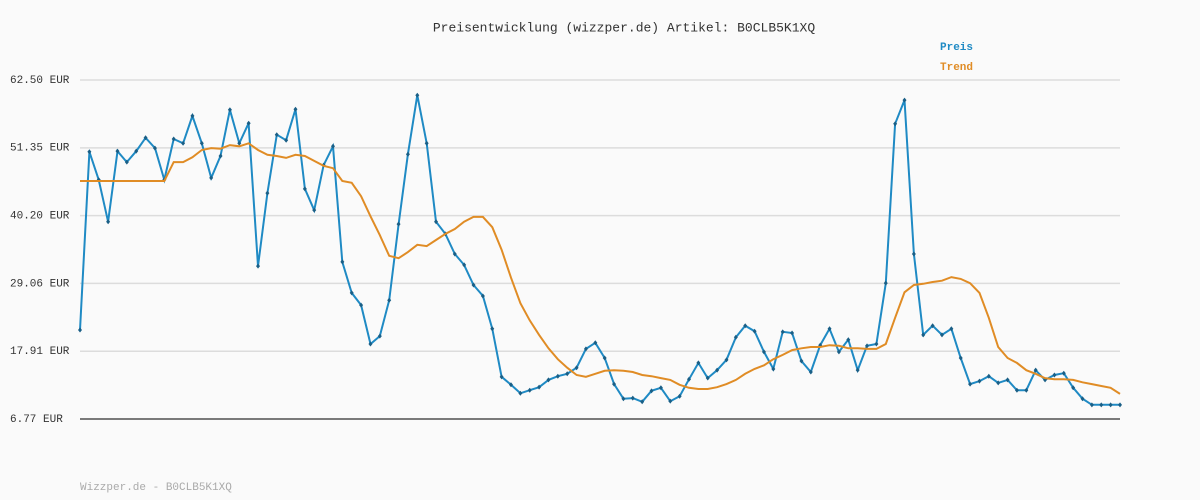 This screenshot has height=500, width=1200. What do you see at coordinates (40, 149) in the screenshot?
I see `y-tick-label: 51.35 EUR` at bounding box center [40, 149].